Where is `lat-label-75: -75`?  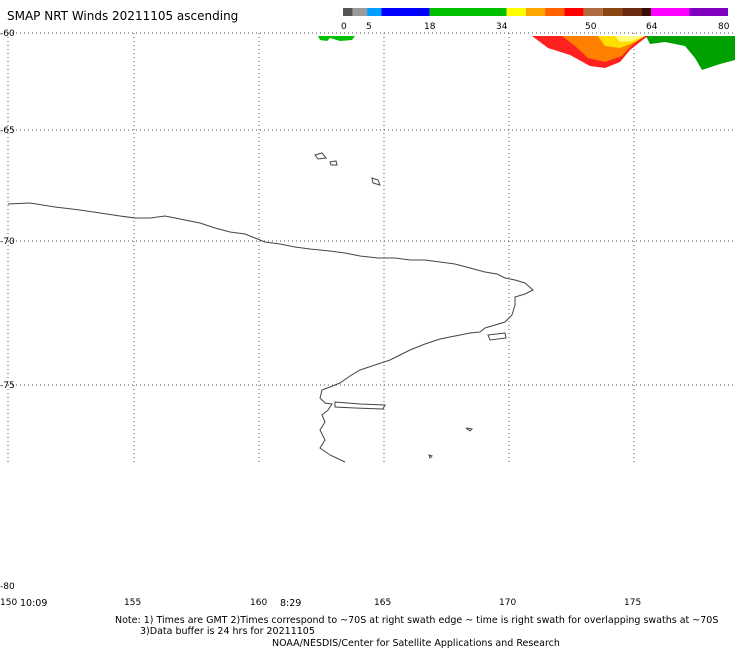
lat-label-75: -75 is located at coordinates (7, 386).